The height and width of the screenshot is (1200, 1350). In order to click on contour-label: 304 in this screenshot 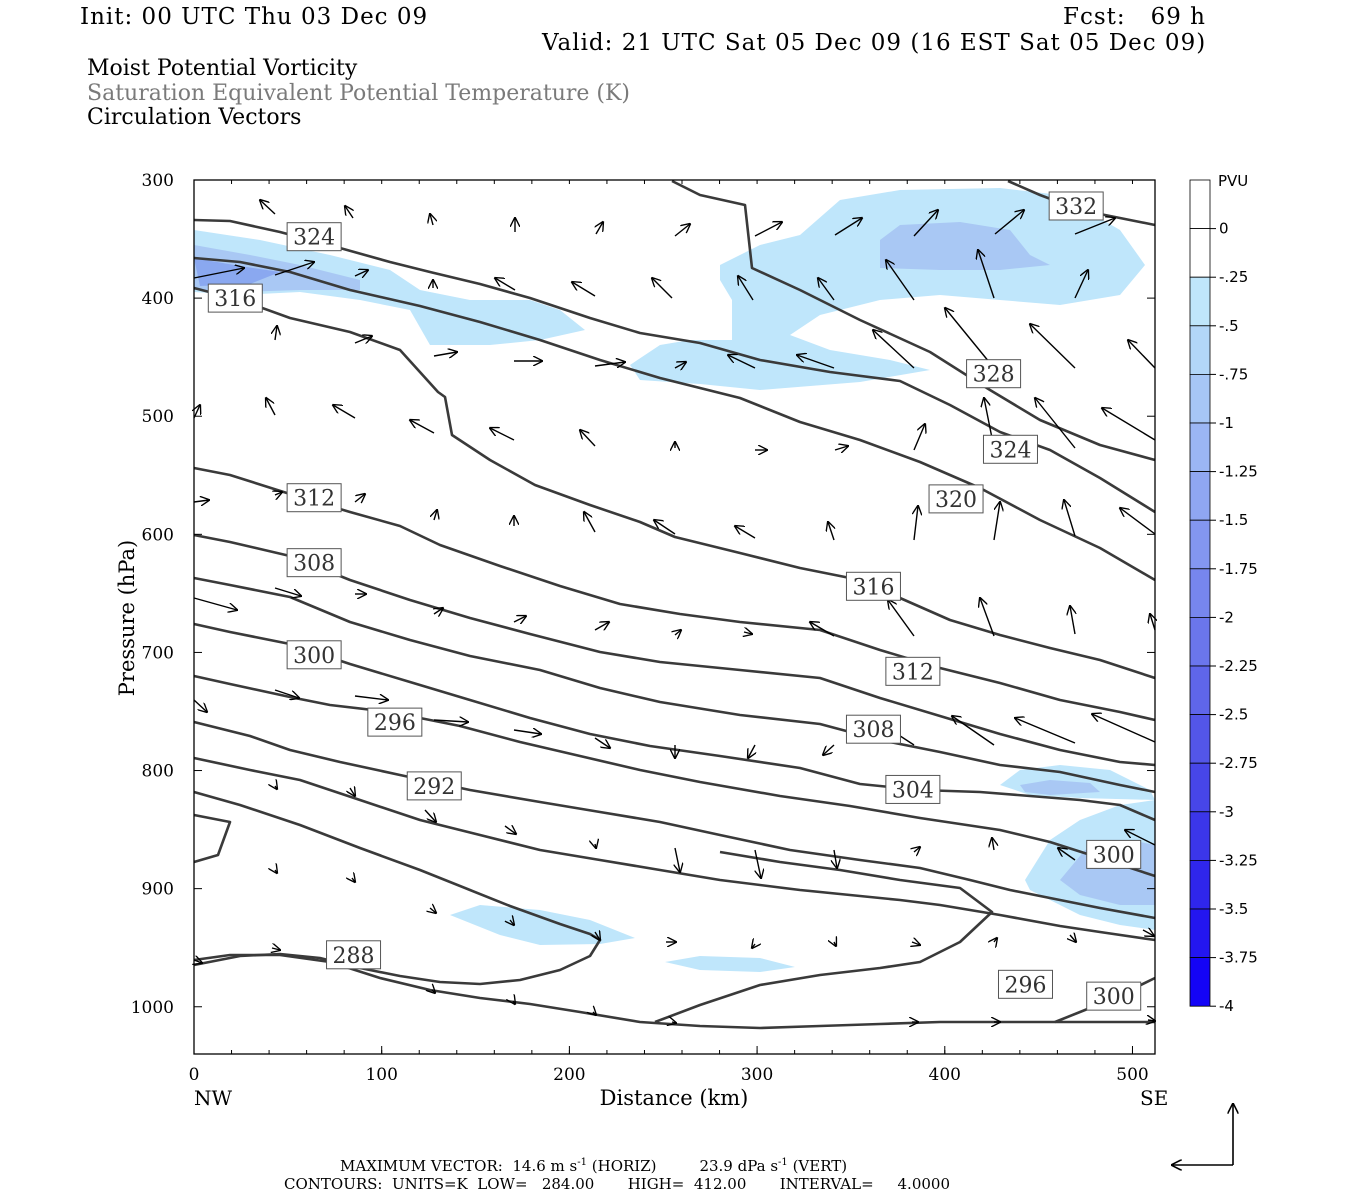, I will do `click(913, 790)`.